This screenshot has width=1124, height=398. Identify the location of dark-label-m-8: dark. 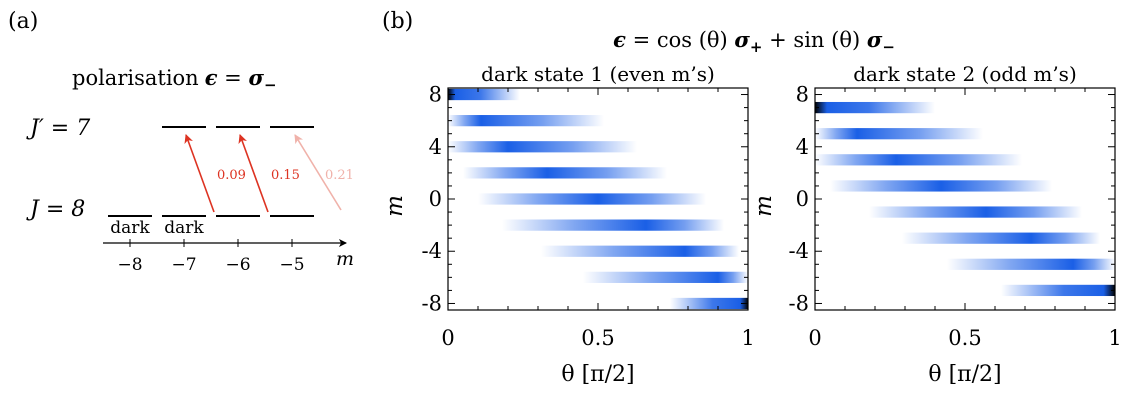
(130, 228).